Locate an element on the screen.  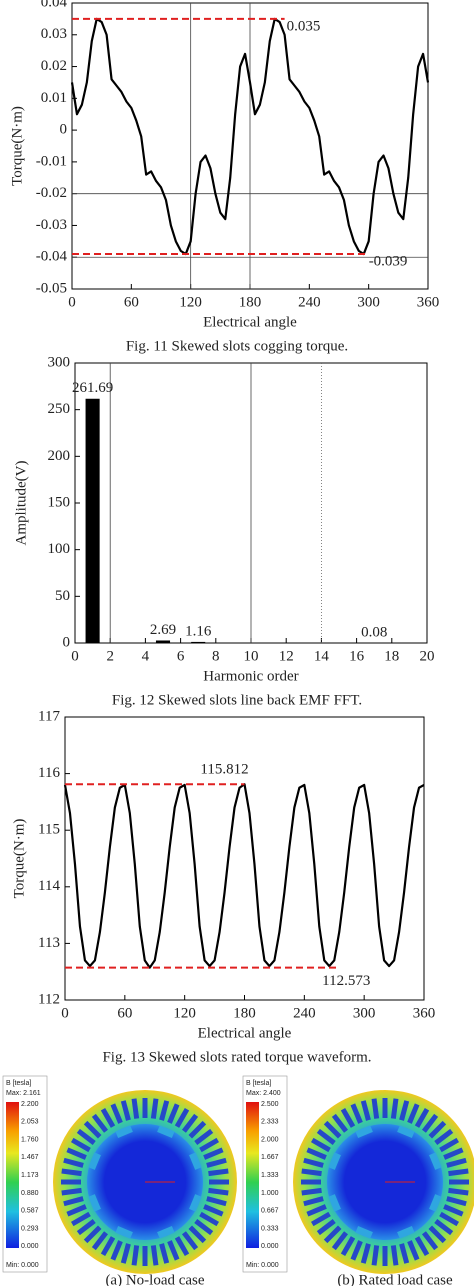
legend-title: B [tesla] is located at coordinates (18, 1083).